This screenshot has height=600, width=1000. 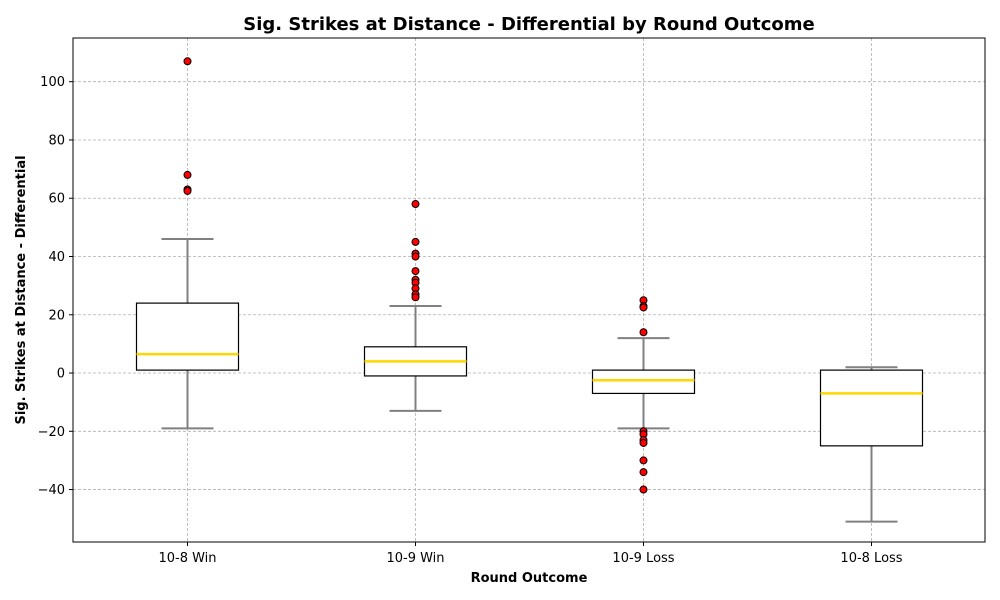 What do you see at coordinates (56, 315) in the screenshot?
I see `y-tick-label: 20` at bounding box center [56, 315].